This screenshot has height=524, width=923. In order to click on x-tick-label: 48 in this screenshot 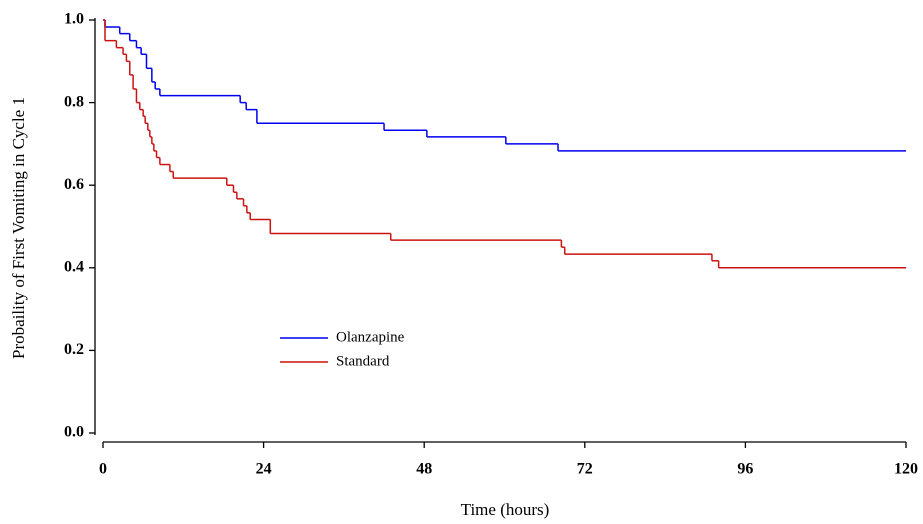, I will do `click(424, 469)`.